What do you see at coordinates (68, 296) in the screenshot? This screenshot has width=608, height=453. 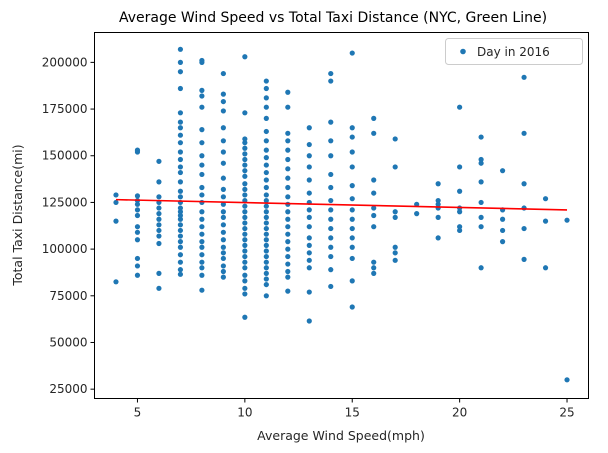 I see `y-tick-label: 75000` at bounding box center [68, 296].